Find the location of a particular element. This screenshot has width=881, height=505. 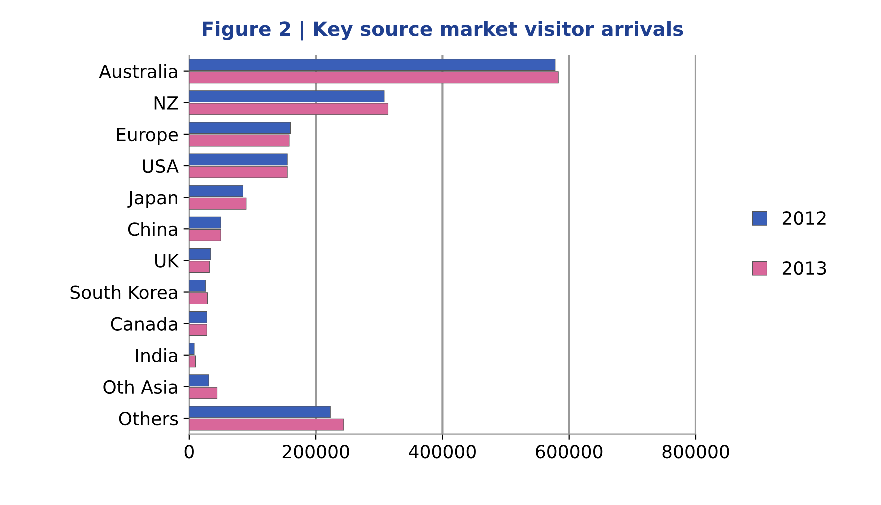

y-tick-label: Others is located at coordinates (148, 419).